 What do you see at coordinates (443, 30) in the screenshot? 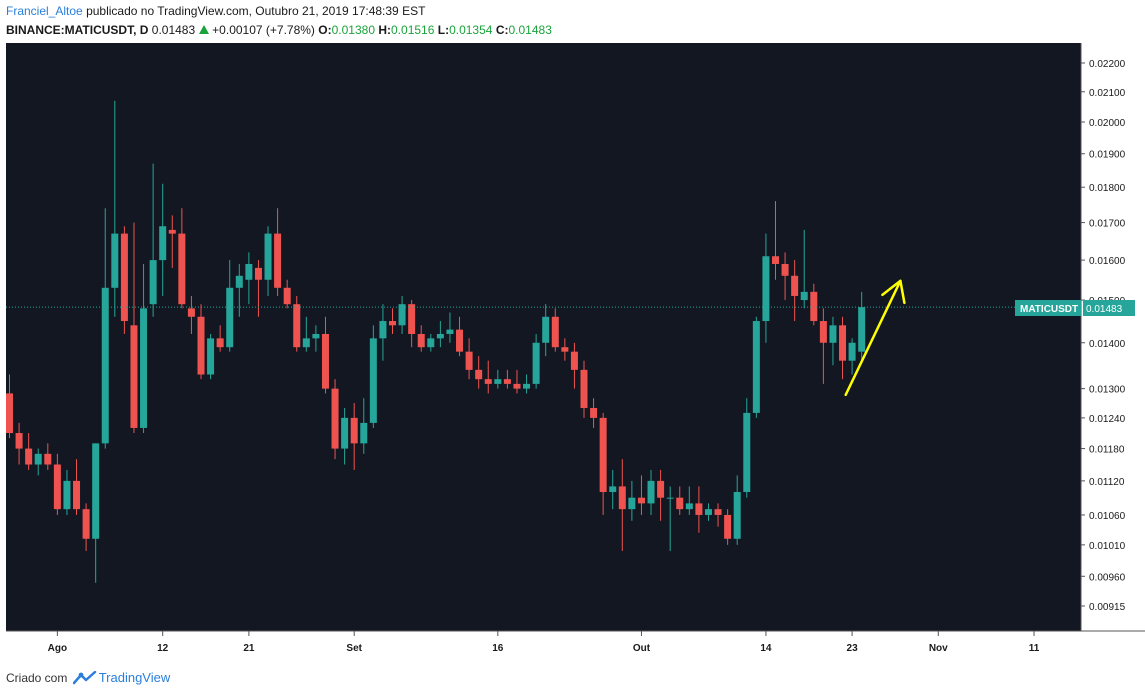
I see `low-label: L:` at bounding box center [443, 30].